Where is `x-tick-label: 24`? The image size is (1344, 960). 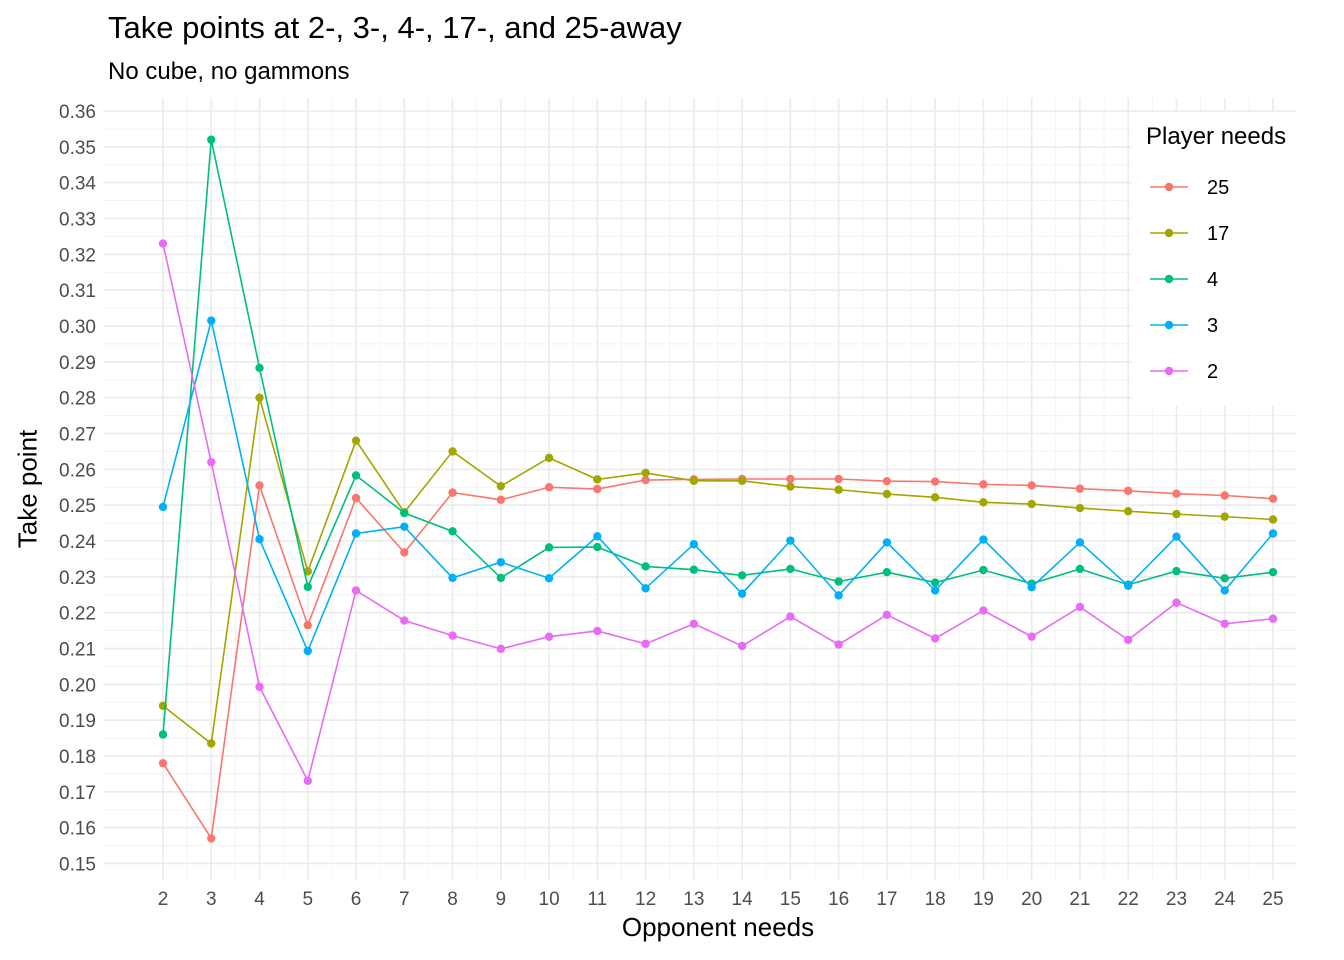
x-tick-label: 24 is located at coordinates (1225, 899).